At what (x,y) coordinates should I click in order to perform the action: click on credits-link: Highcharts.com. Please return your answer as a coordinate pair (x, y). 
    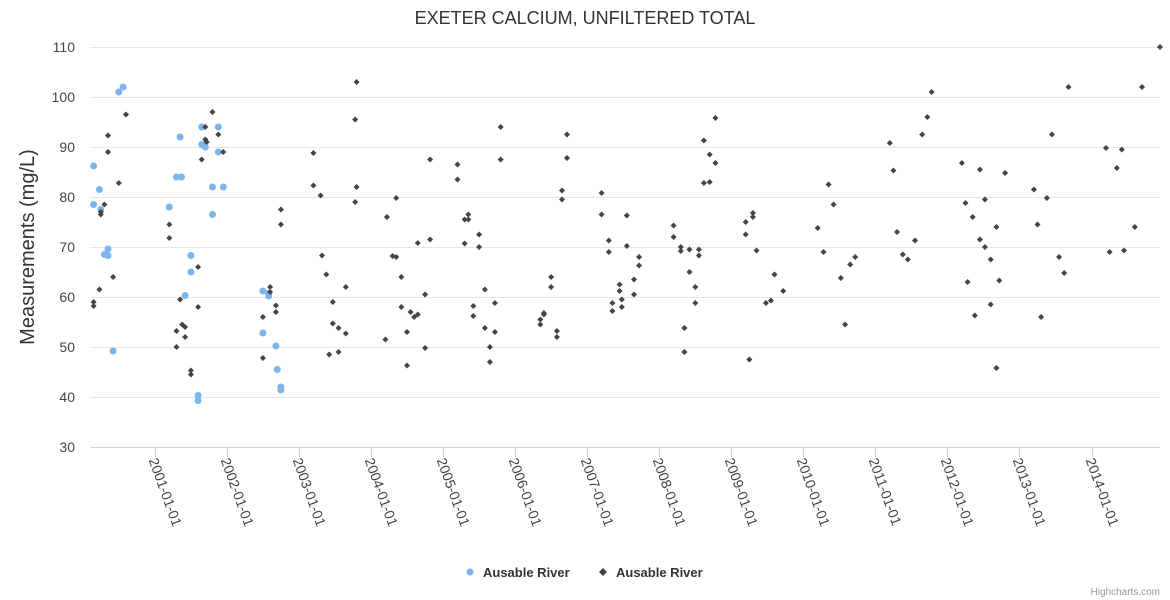
    Looking at the image, I should click on (1125, 592).